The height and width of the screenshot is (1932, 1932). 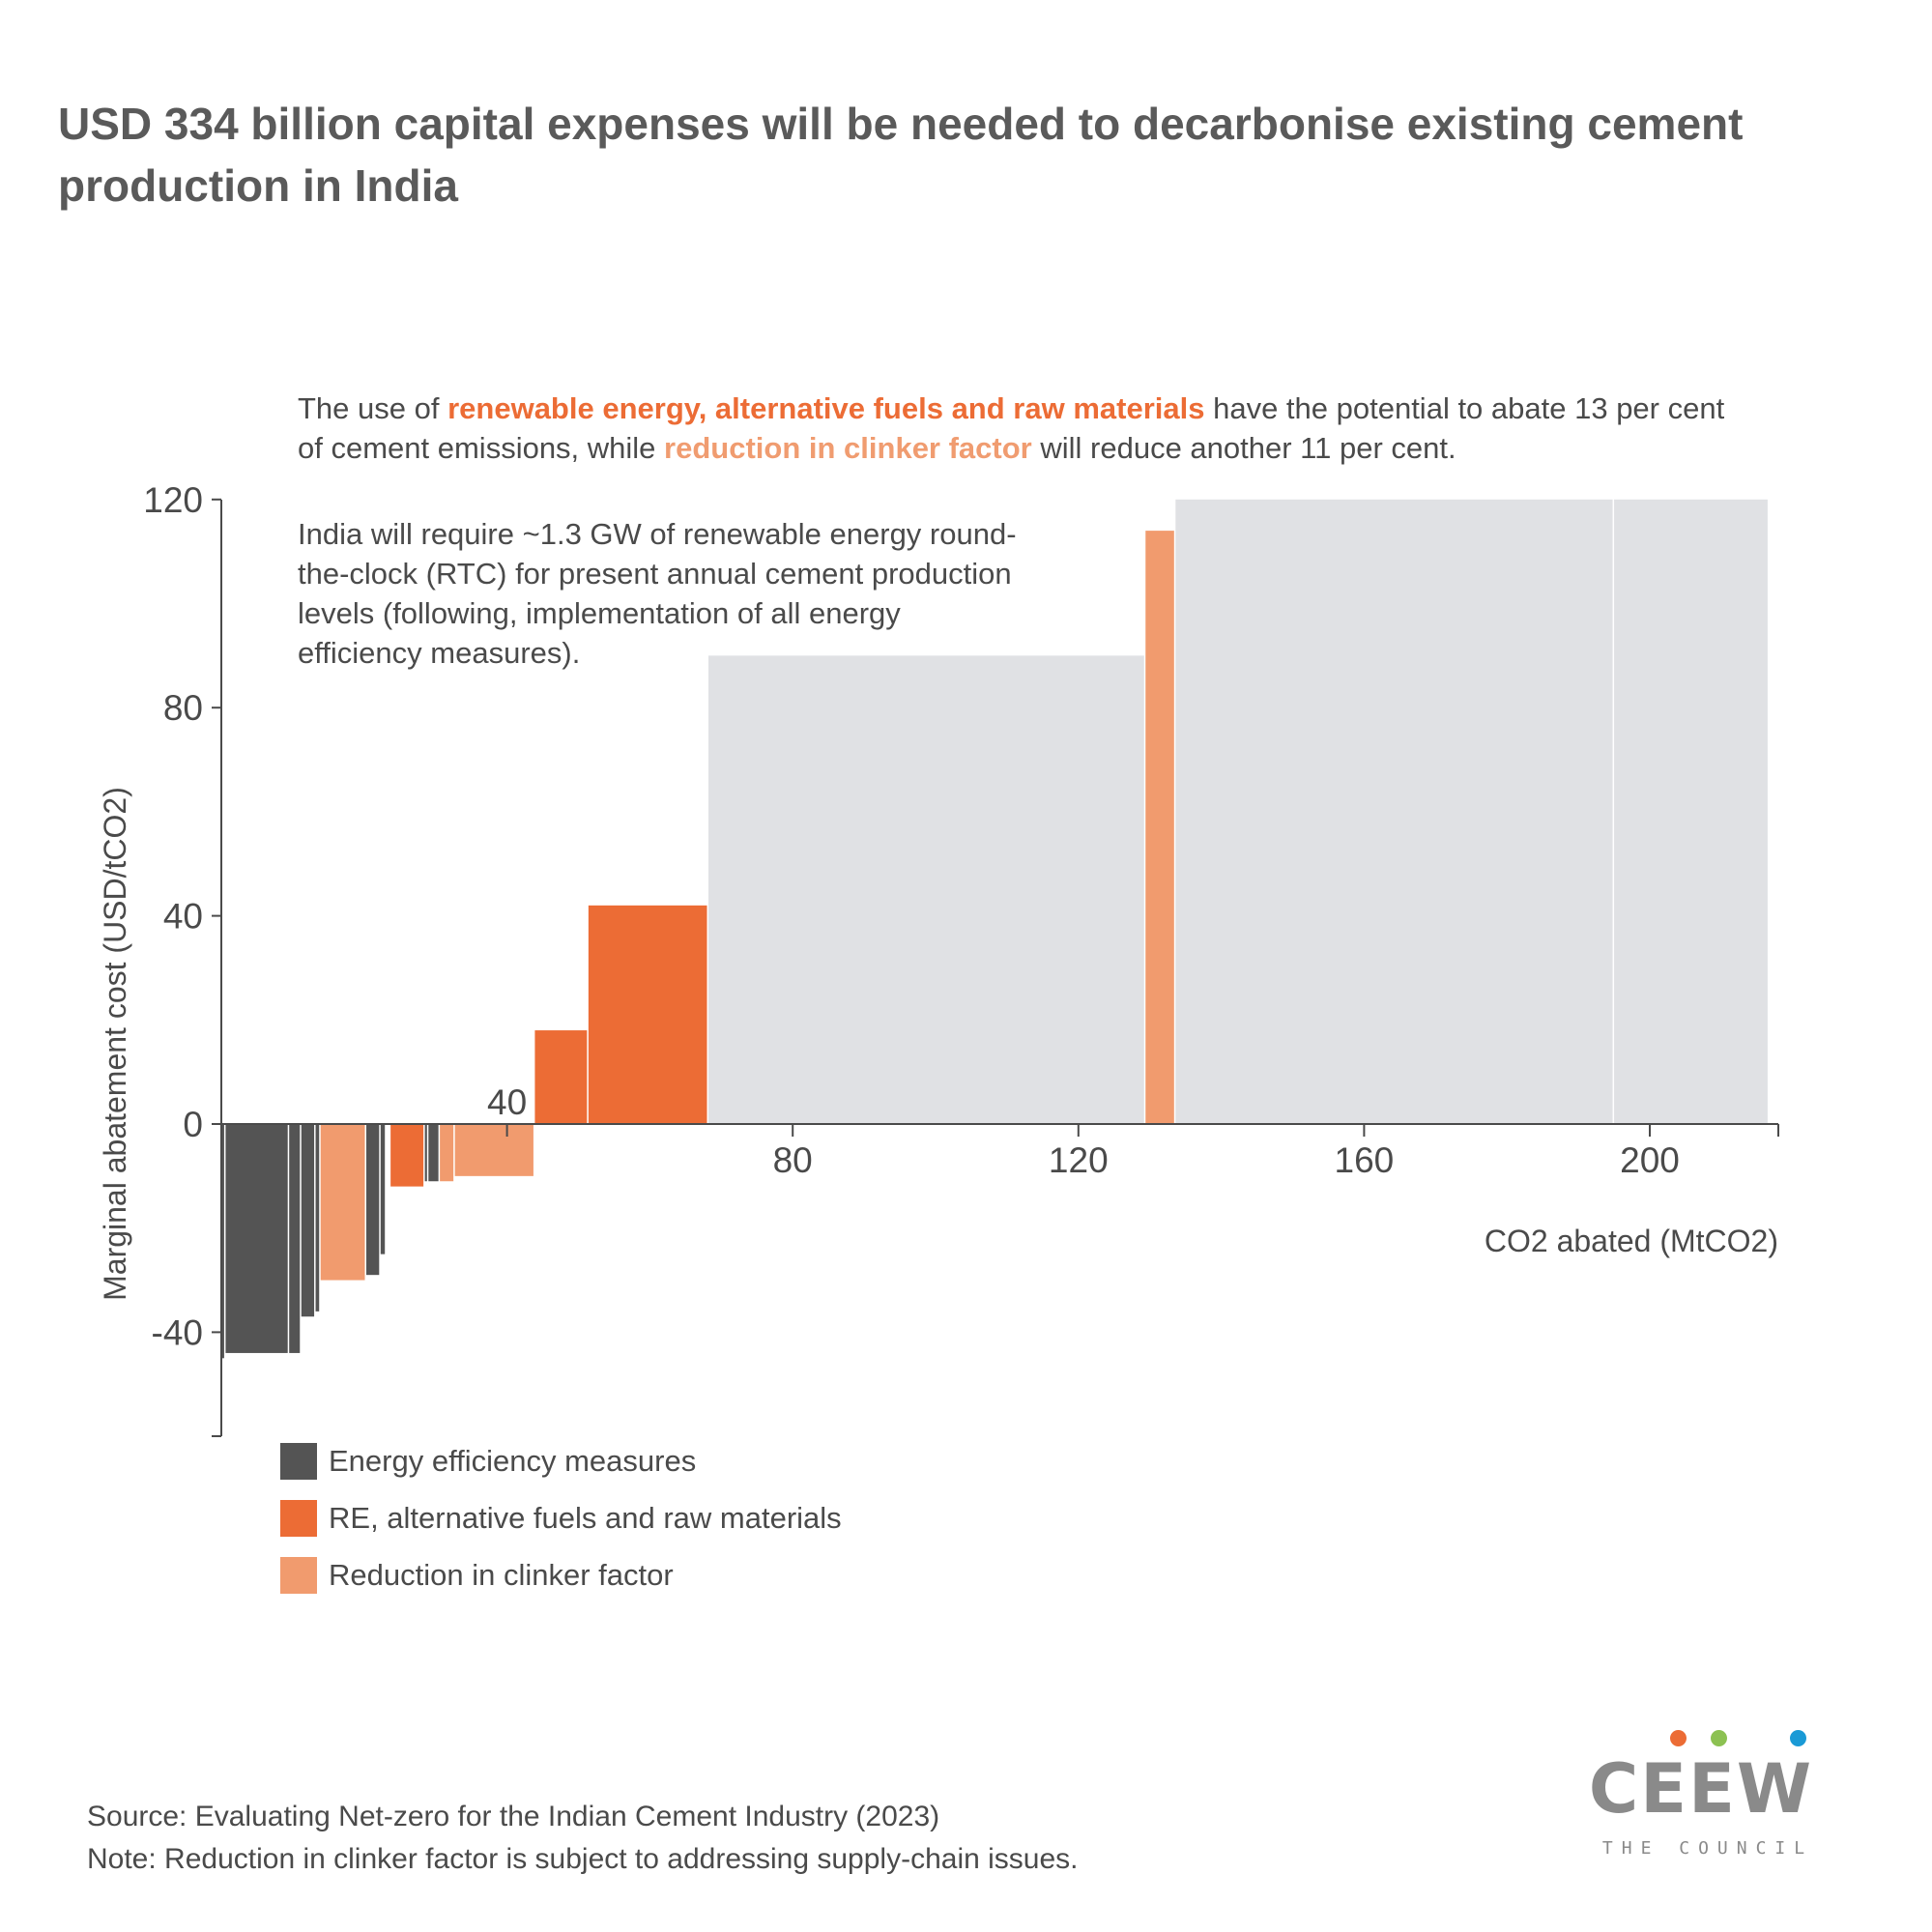 I want to click on y-tick-label: 0, so click(x=193, y=1124).